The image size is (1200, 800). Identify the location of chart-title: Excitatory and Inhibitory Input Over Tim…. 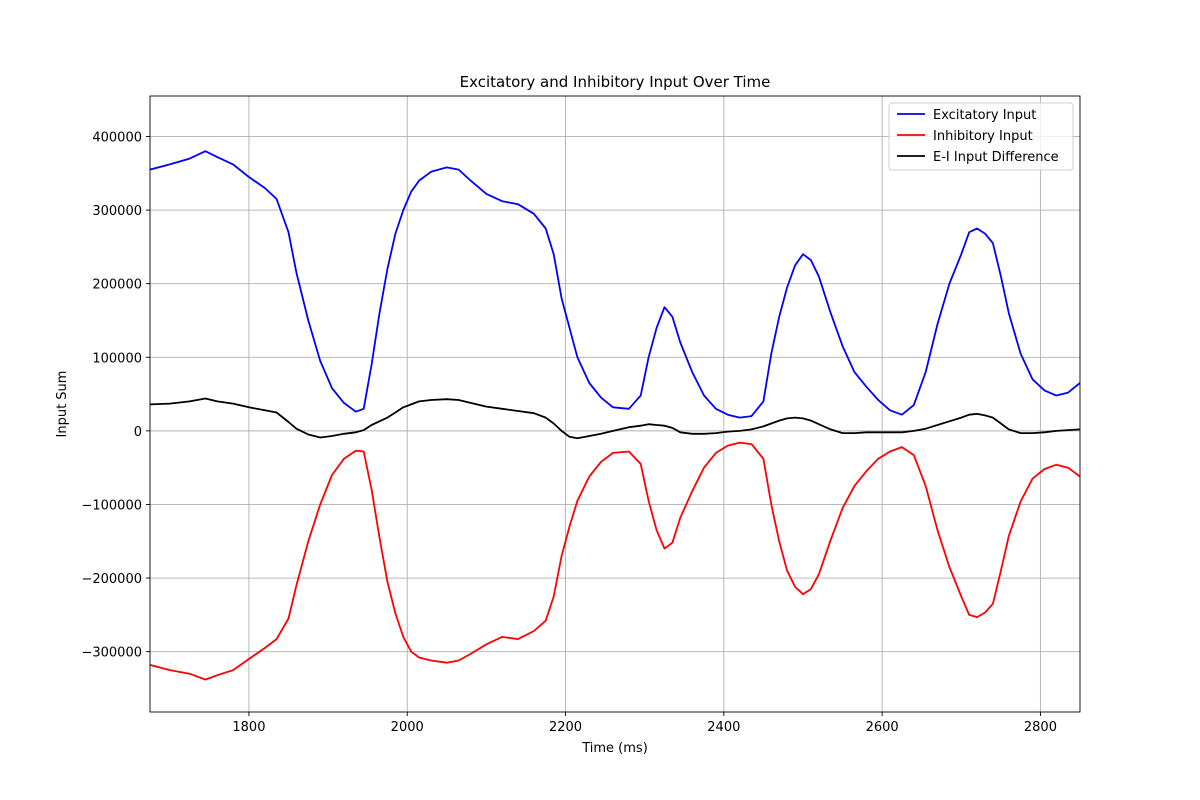
(615, 82).